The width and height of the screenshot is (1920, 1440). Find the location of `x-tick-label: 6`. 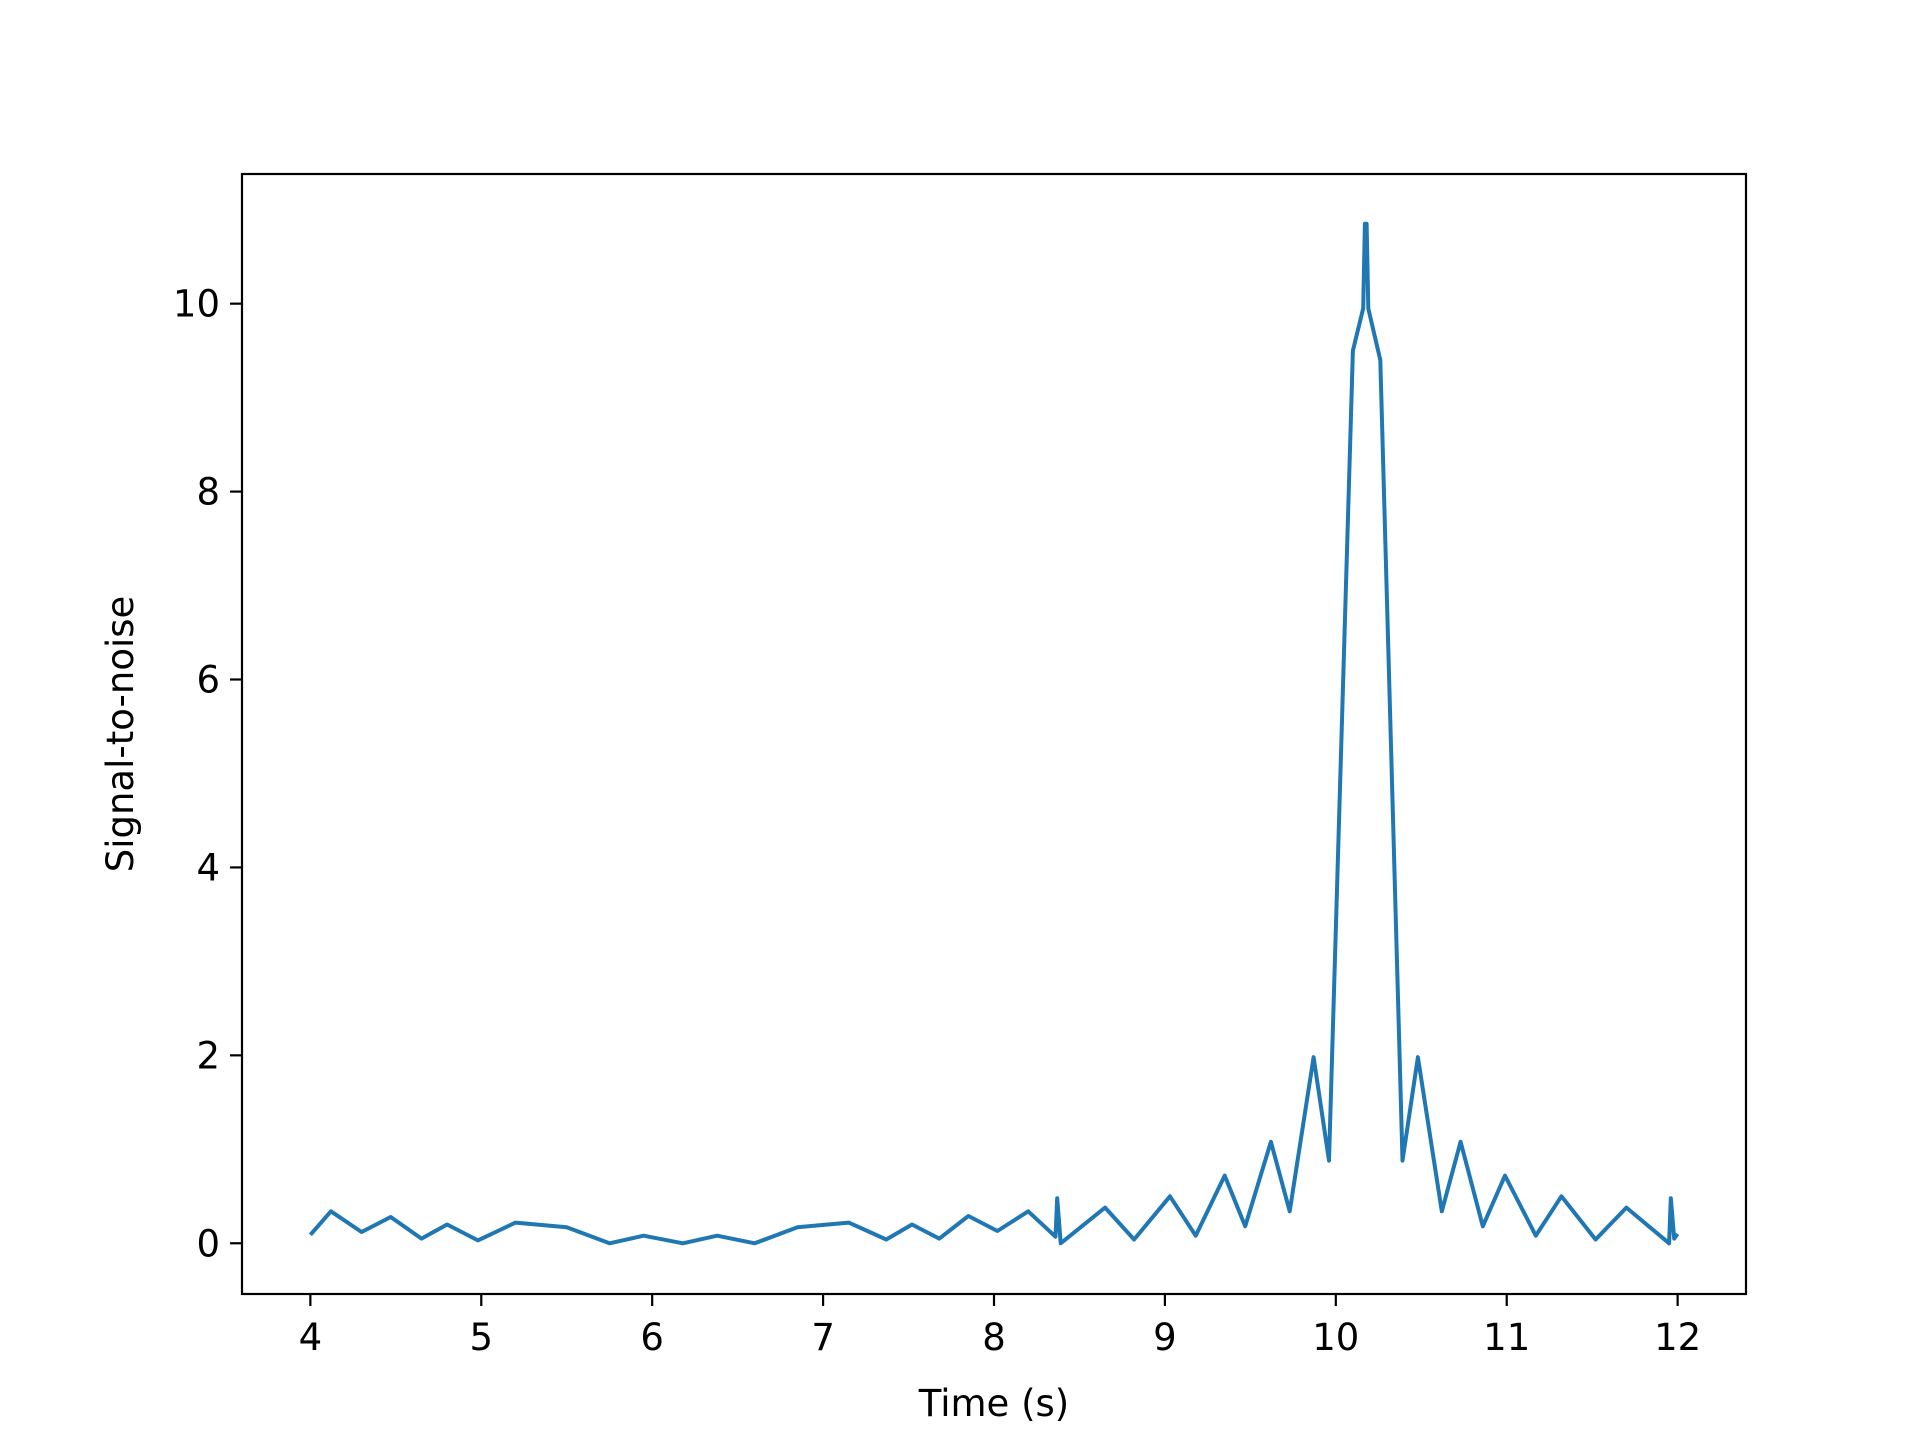

x-tick-label: 6 is located at coordinates (652, 1337).